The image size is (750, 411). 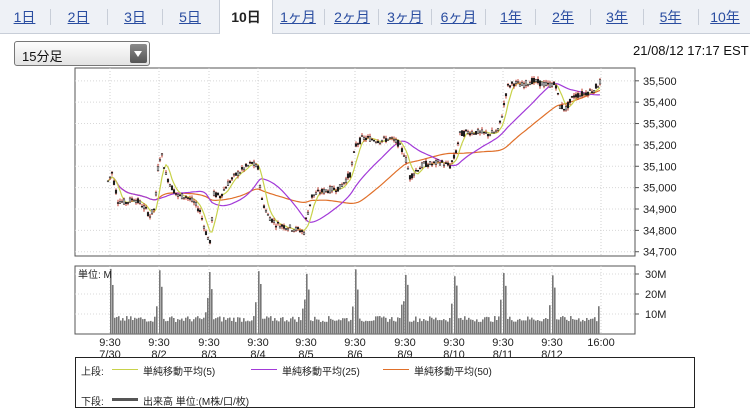 What do you see at coordinates (78, 17) in the screenshot?
I see `tab-1: 2日` at bounding box center [78, 17].